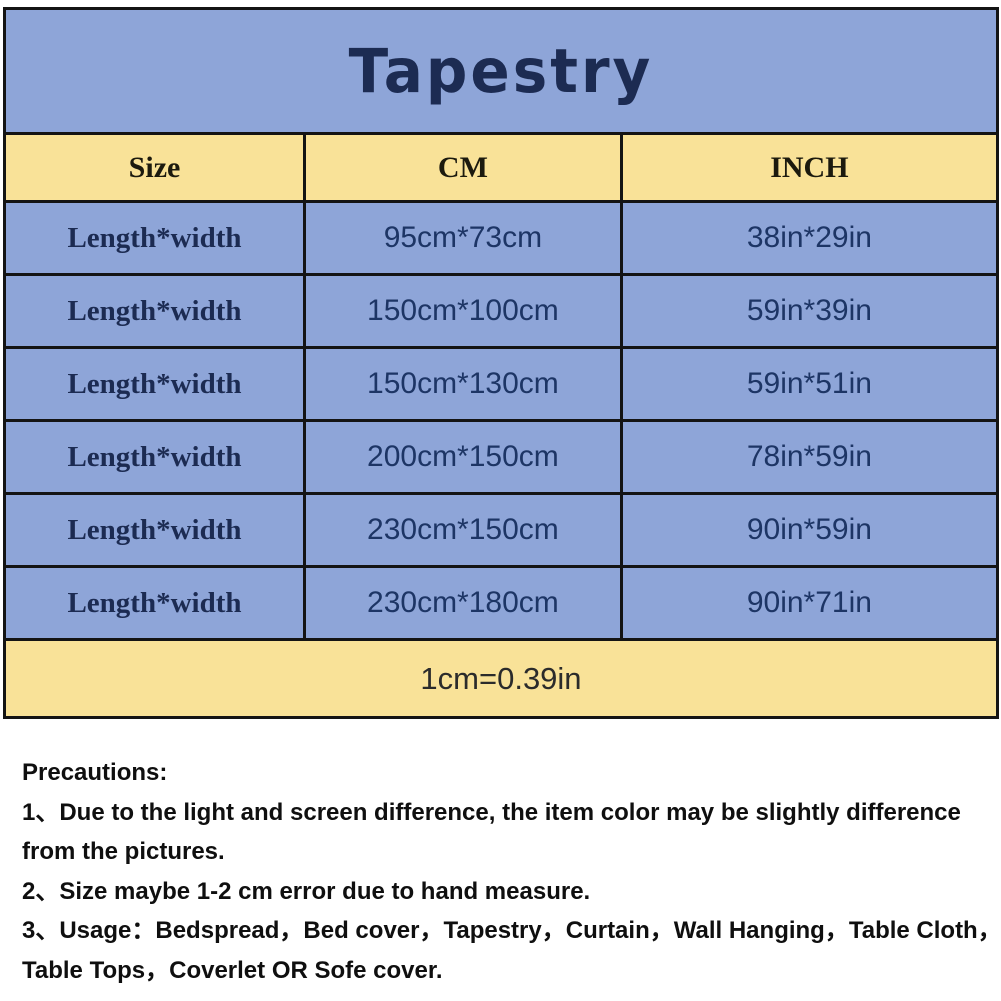 Image resolution: width=1001 pixels, height=1001 pixels. I want to click on table-row: Length*width 150cm*130cm 59in*51in, so click(501, 382).